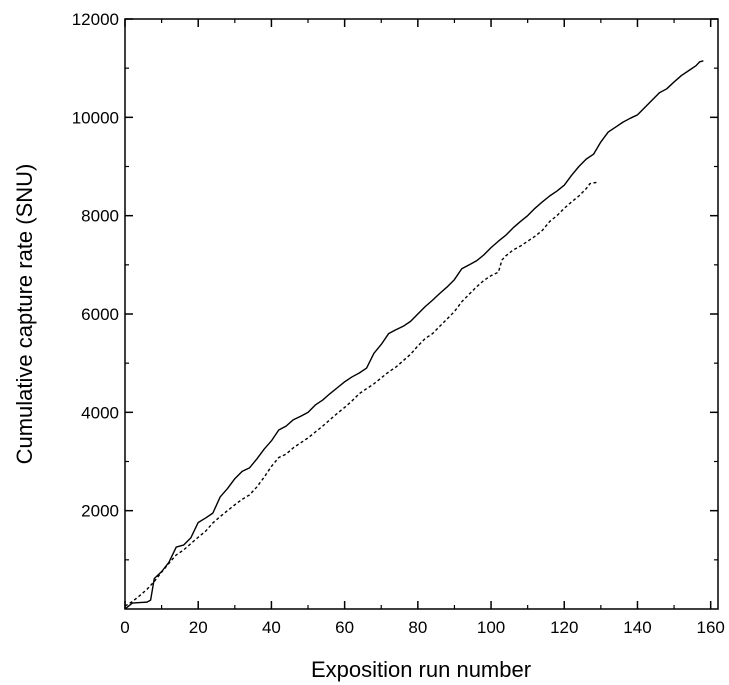 The image size is (729, 685). What do you see at coordinates (271, 627) in the screenshot?
I see `x-tick-label: 40` at bounding box center [271, 627].